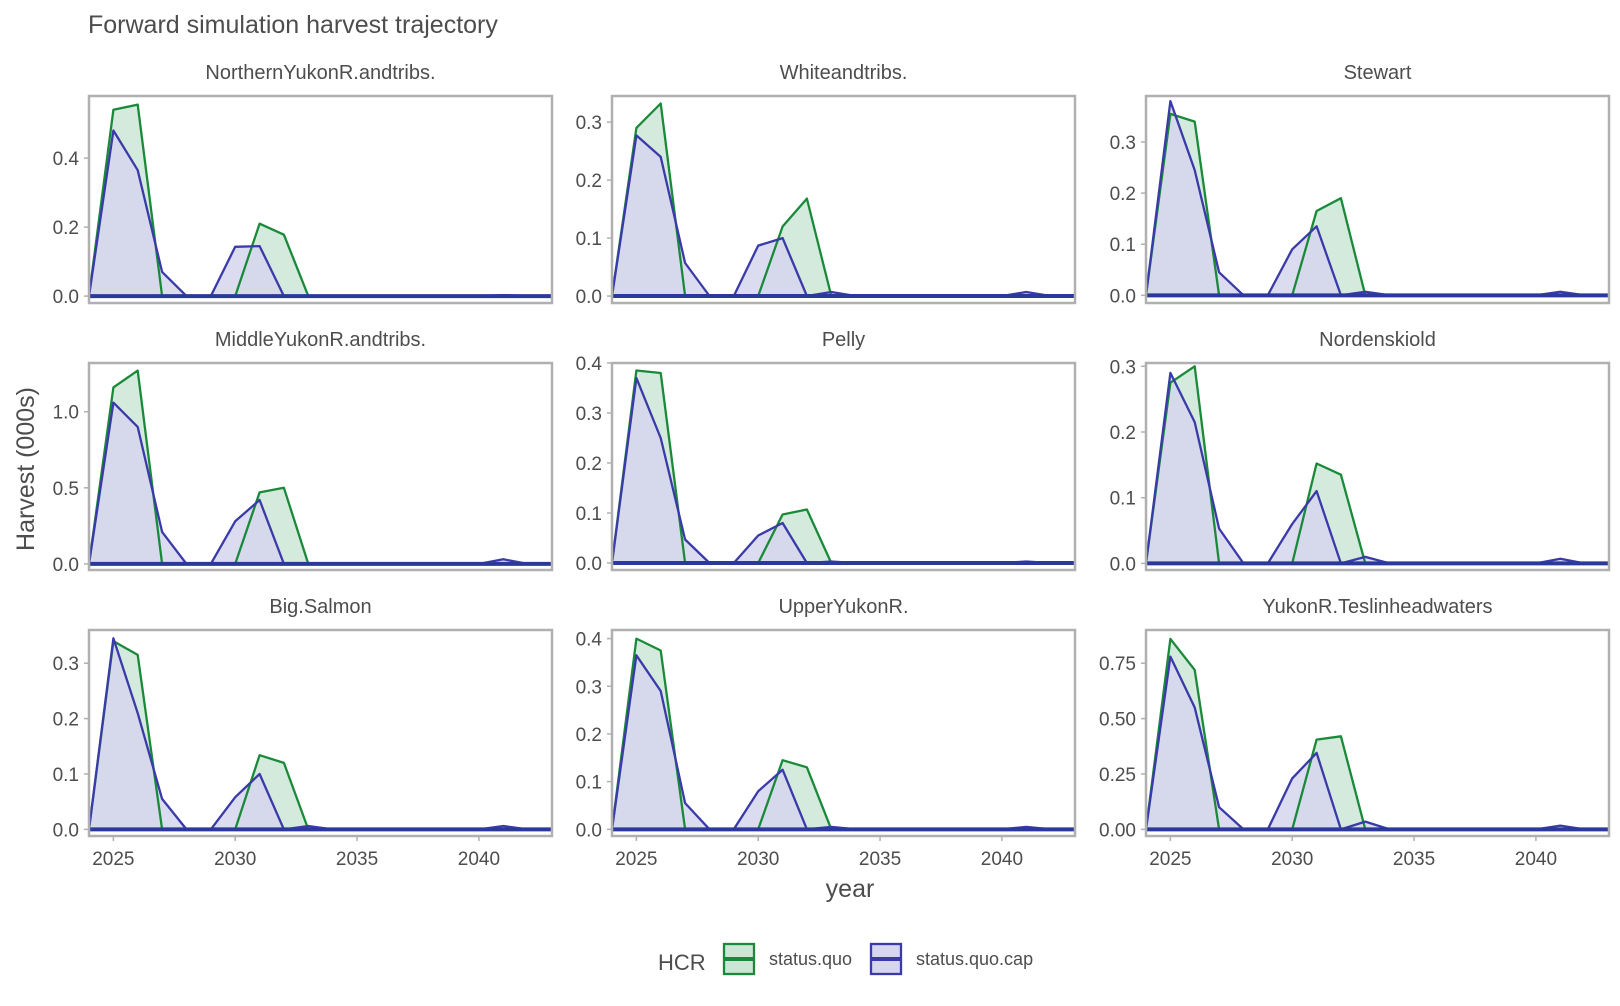  Describe the element at coordinates (1377, 607) in the screenshot. I see `panel-title: YukonR.Teslinheadwaters` at that location.